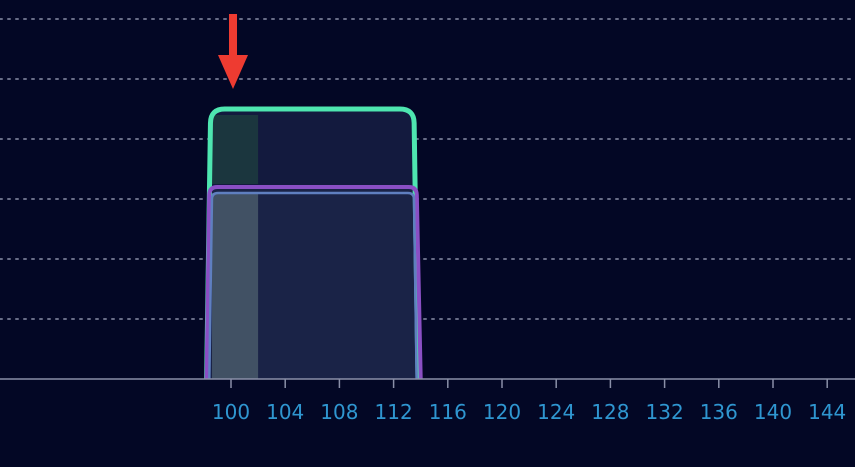  Describe the element at coordinates (231, 412) in the screenshot. I see `x-tick-label-100: 100` at that location.